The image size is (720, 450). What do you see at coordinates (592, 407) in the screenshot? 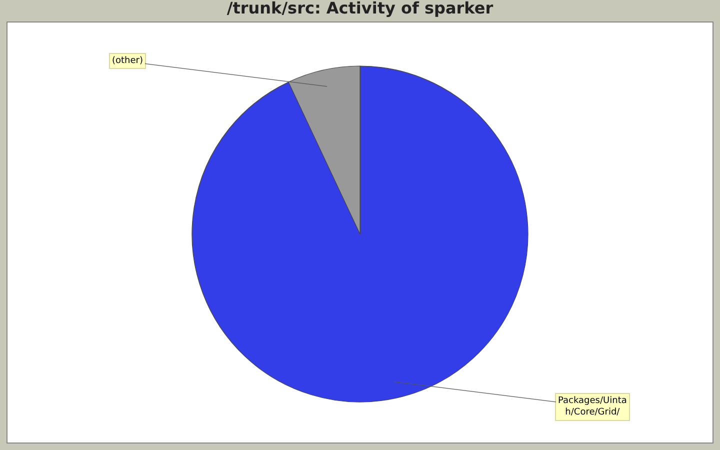
I see `slice-label: Packages/Uintah/Core/Grid/` at bounding box center [592, 407].